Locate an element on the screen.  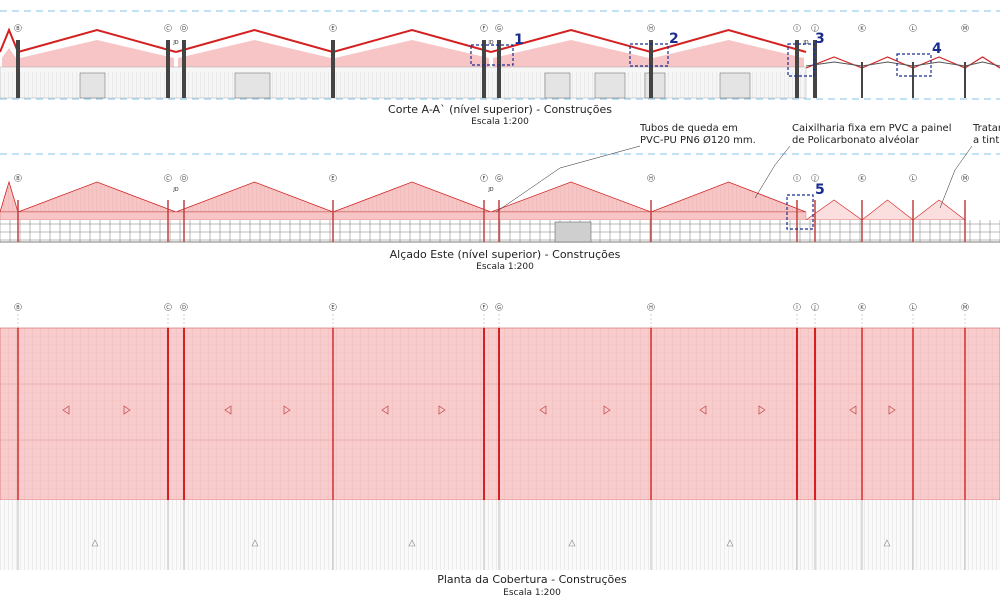
section-axis-markers: B C D E F G H I J K L M is located at coordinates (491, 28).